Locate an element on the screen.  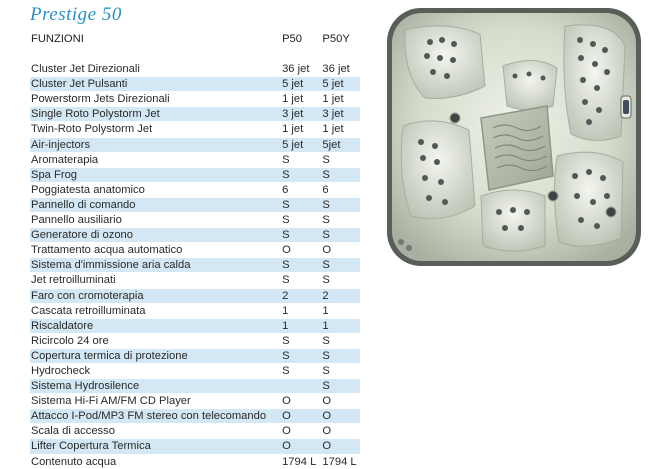
table-row: Pannello di comando S S is located at coordinates (195, 204).